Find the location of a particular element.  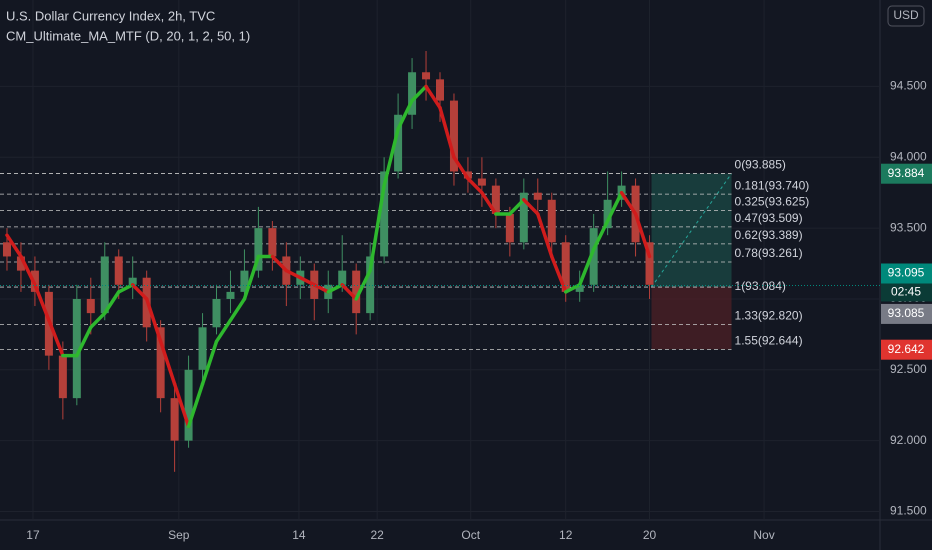

fib-label: 1(93.084) is located at coordinates (760, 286).